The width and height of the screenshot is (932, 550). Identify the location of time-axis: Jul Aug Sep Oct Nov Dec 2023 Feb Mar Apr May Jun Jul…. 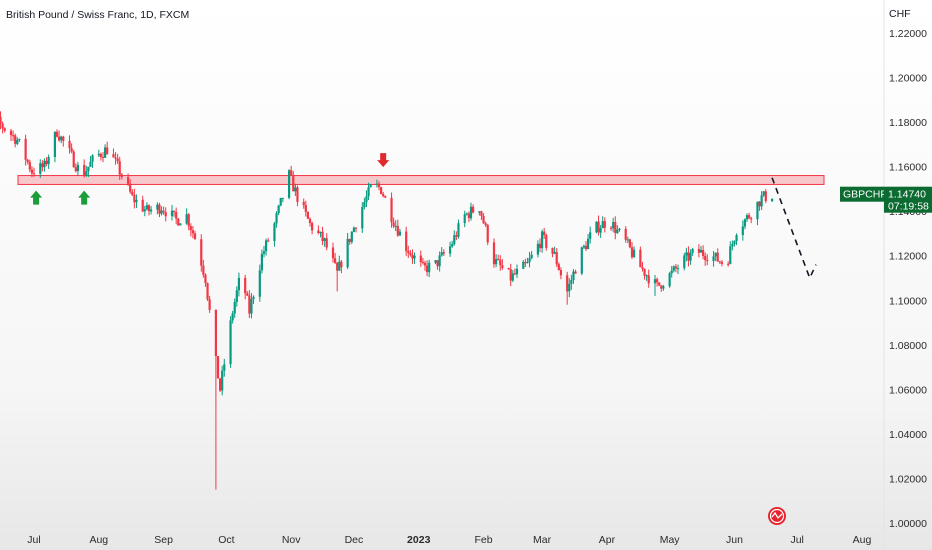
(449, 540).